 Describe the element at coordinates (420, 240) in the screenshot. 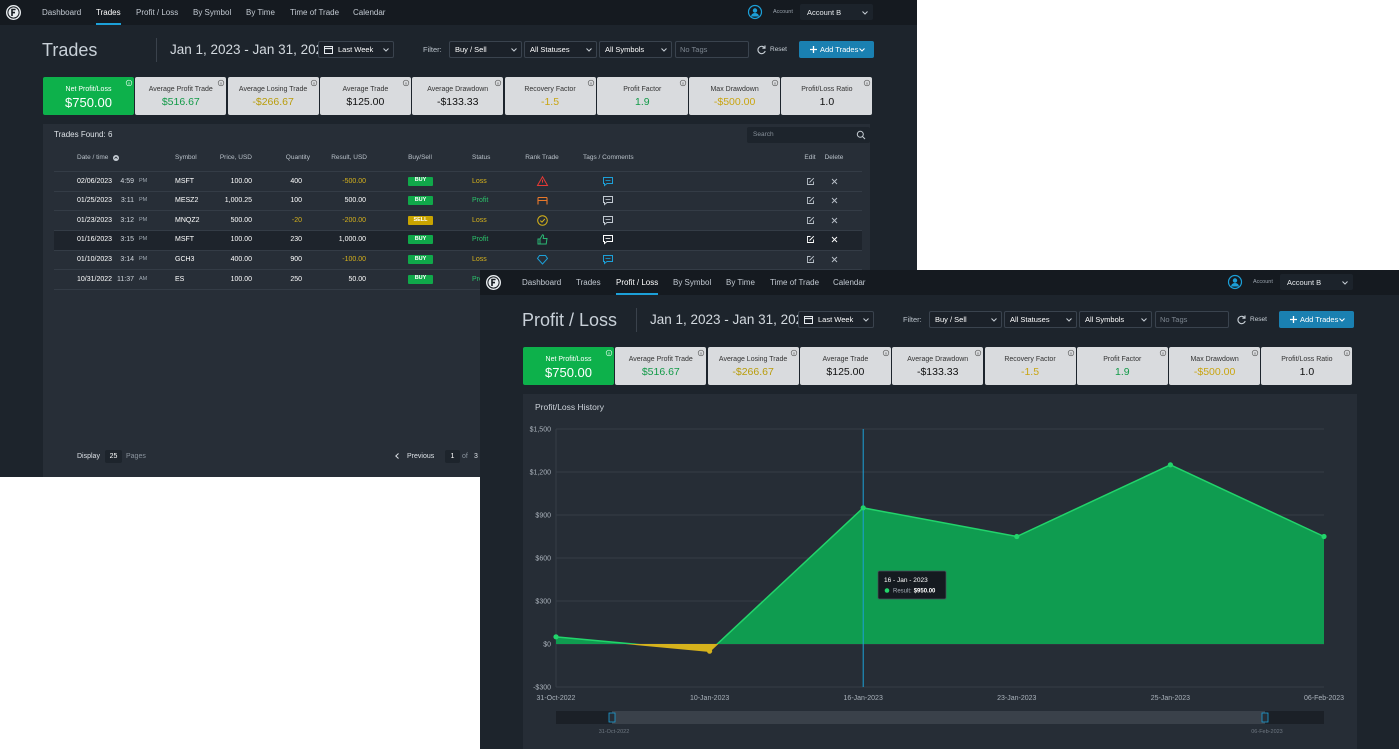

I see `side-badge` at that location.